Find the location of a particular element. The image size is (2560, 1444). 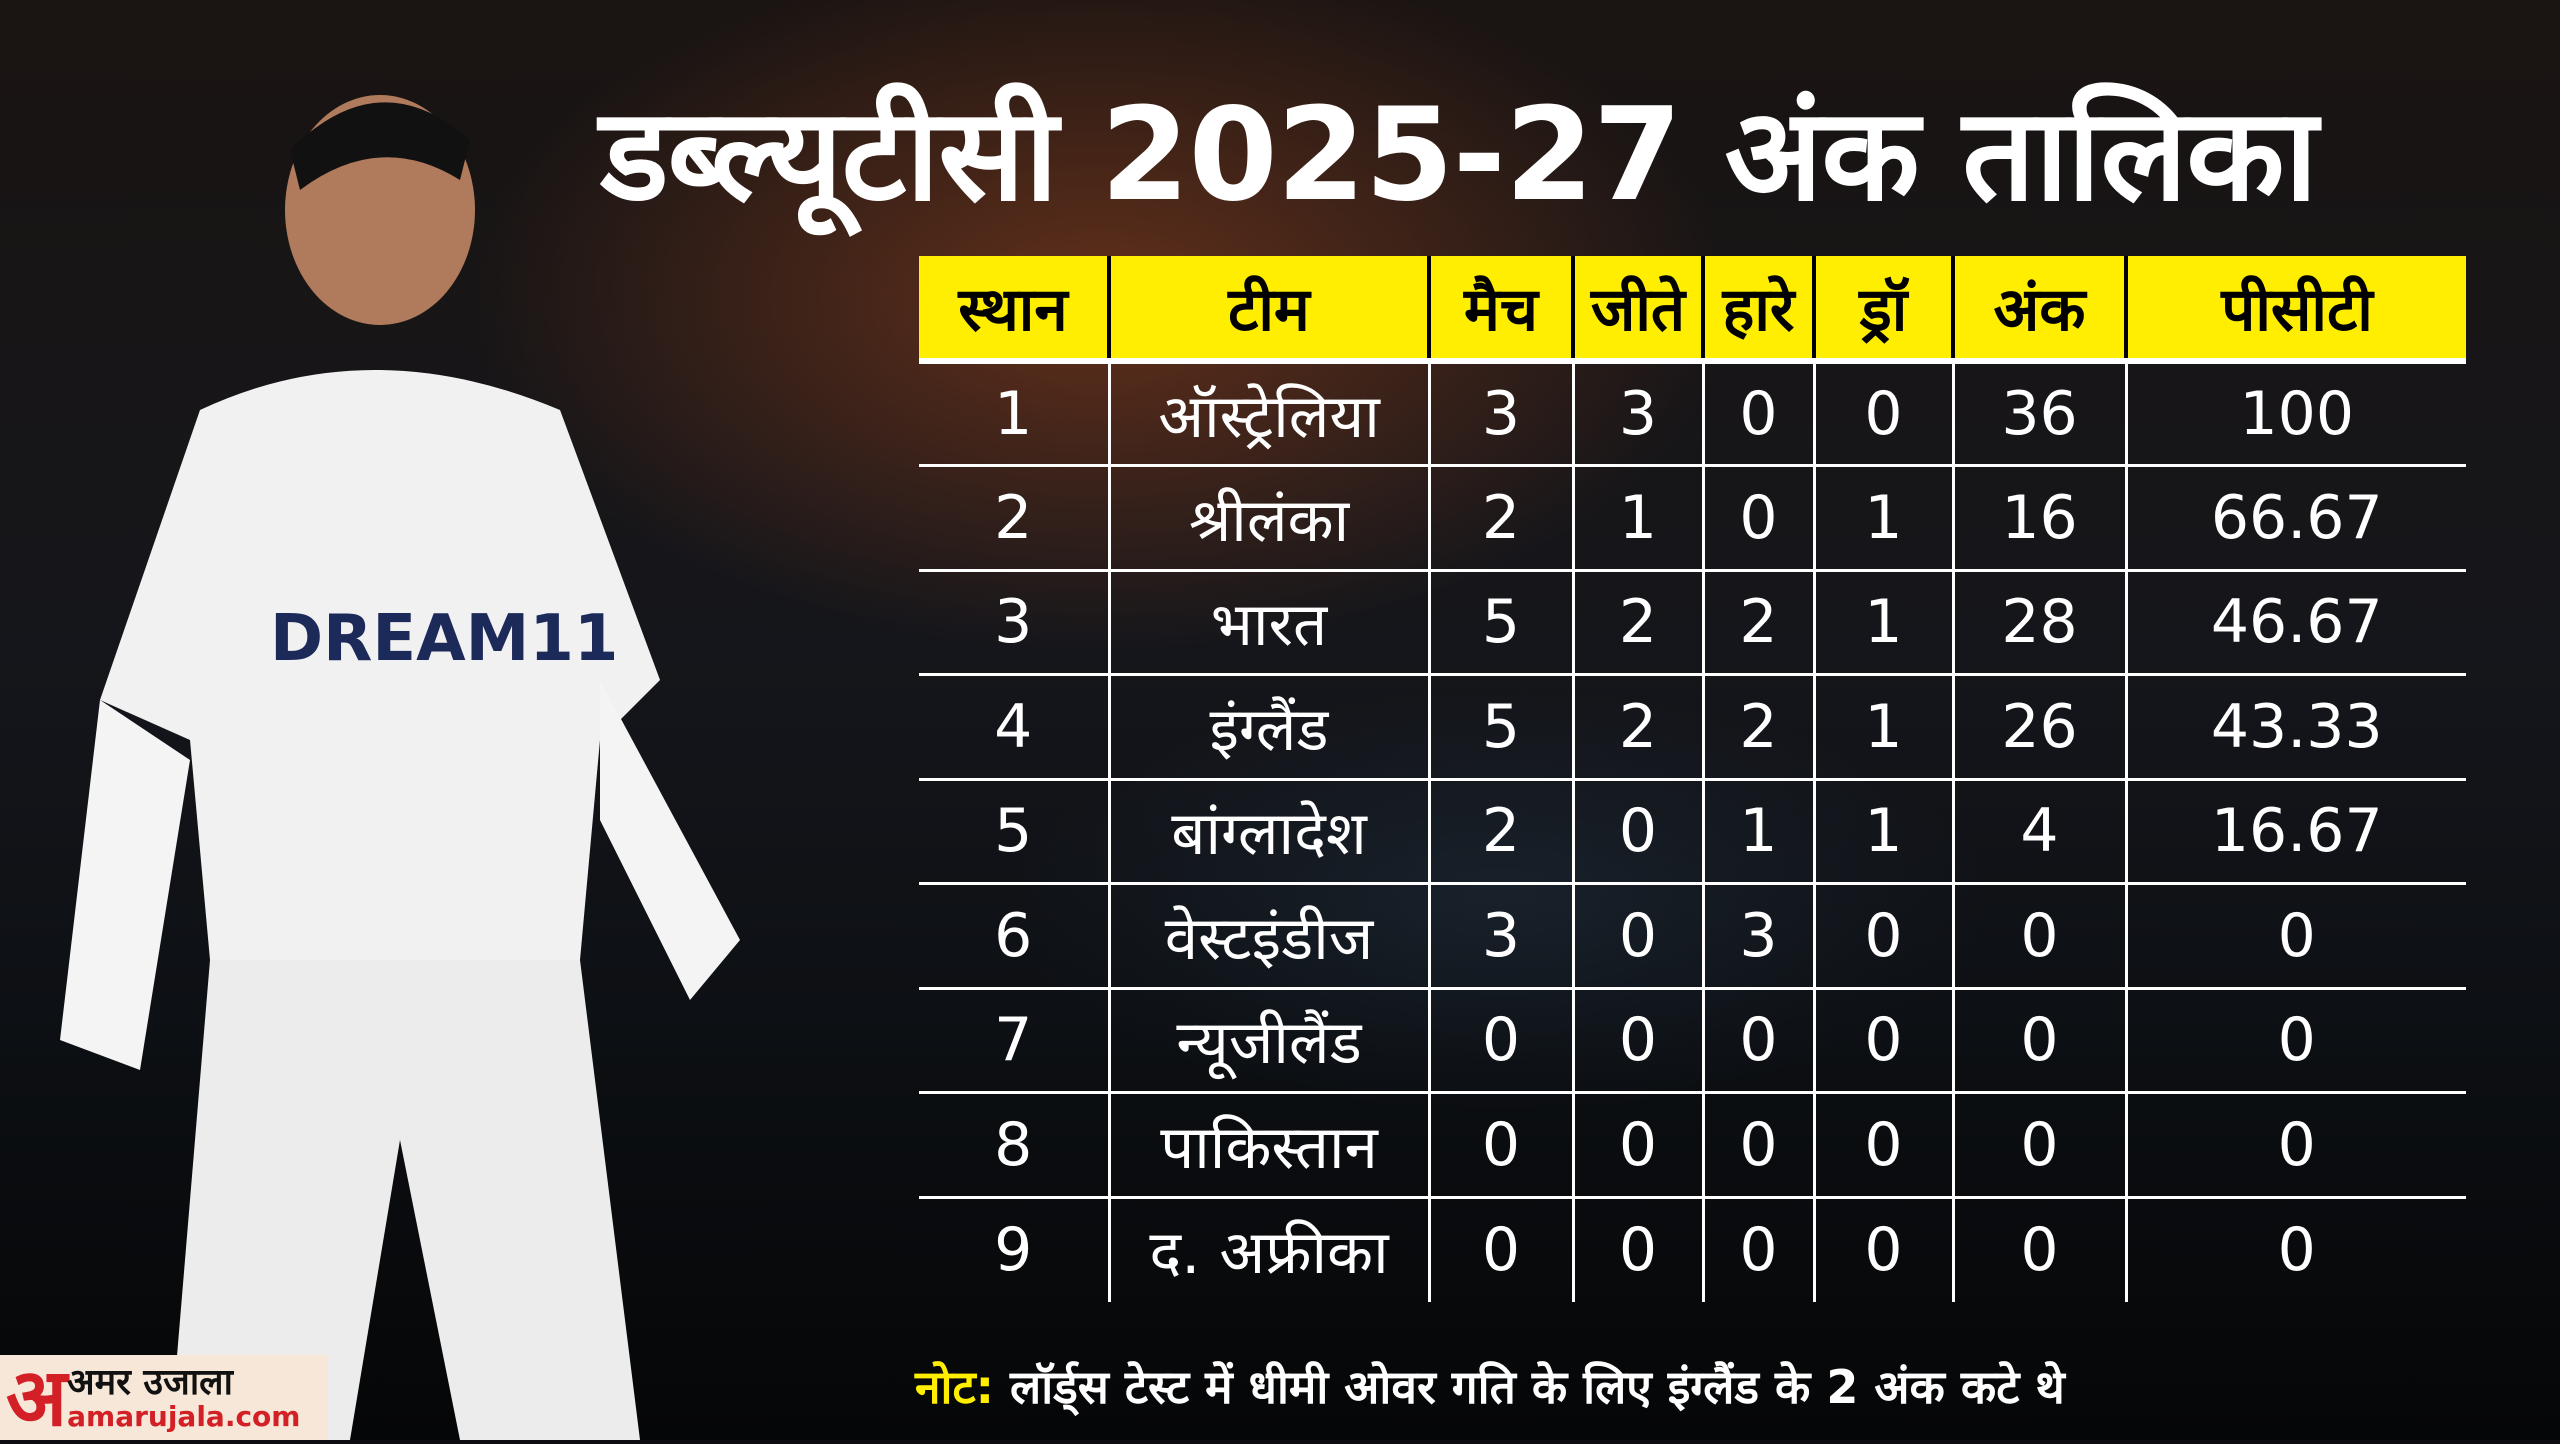

table-cell: बांग्लादेश is located at coordinates (1268, 832).